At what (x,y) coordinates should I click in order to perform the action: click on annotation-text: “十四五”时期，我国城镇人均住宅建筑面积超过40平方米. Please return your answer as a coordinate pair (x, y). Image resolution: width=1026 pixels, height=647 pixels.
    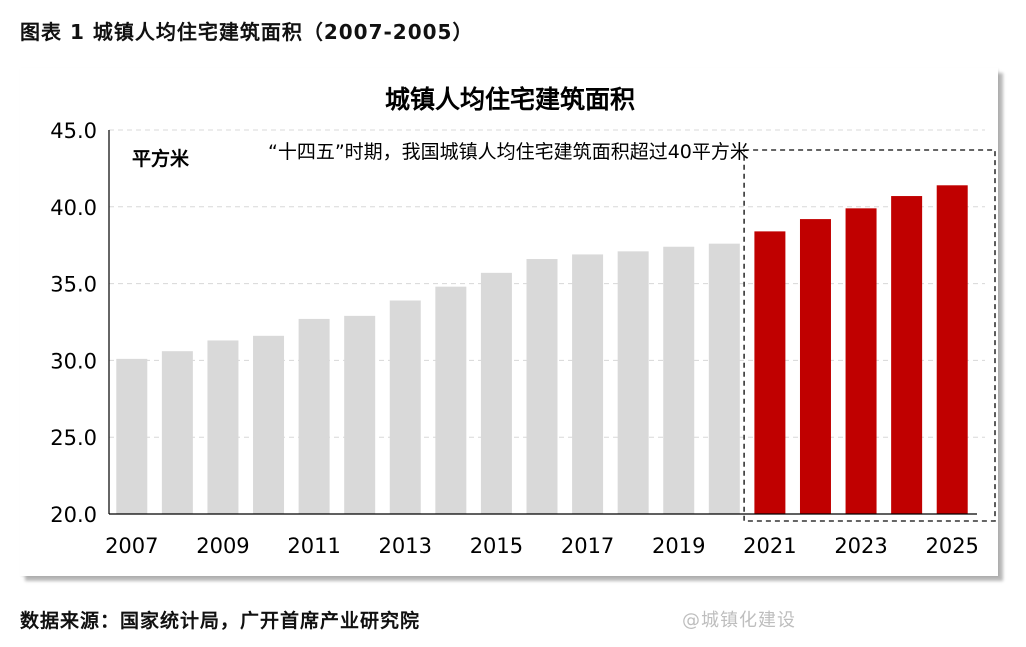
    Looking at the image, I should click on (508, 152).